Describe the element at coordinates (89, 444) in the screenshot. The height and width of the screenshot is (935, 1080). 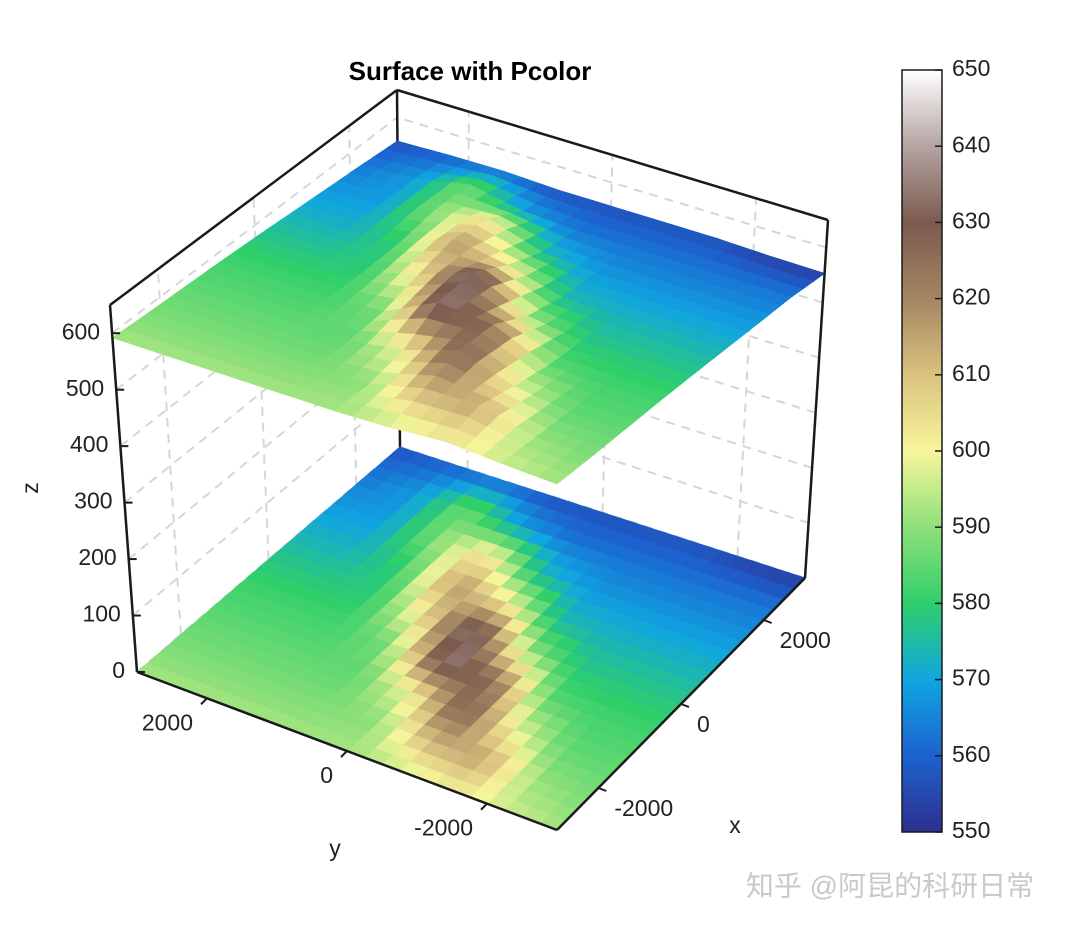
I see `z-tick-label: 400` at that location.